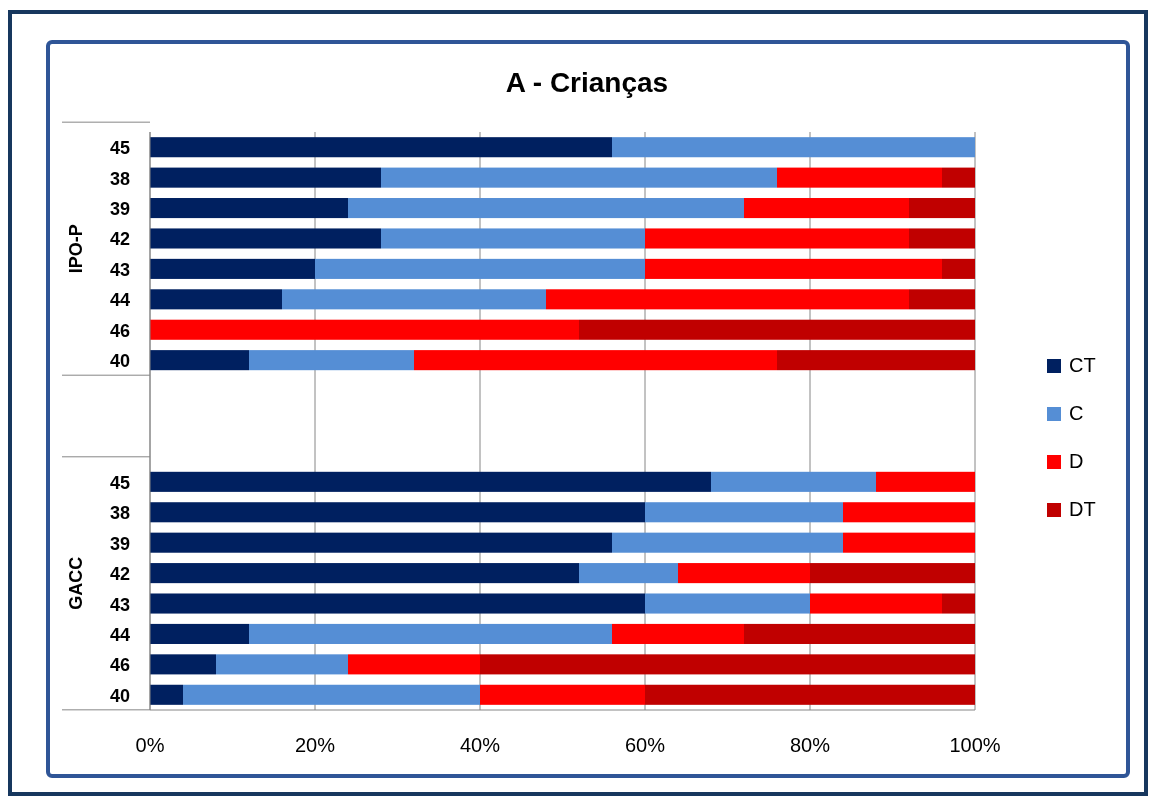  What do you see at coordinates (1082, 509) in the screenshot?
I see `legend-label: DT` at bounding box center [1082, 509].